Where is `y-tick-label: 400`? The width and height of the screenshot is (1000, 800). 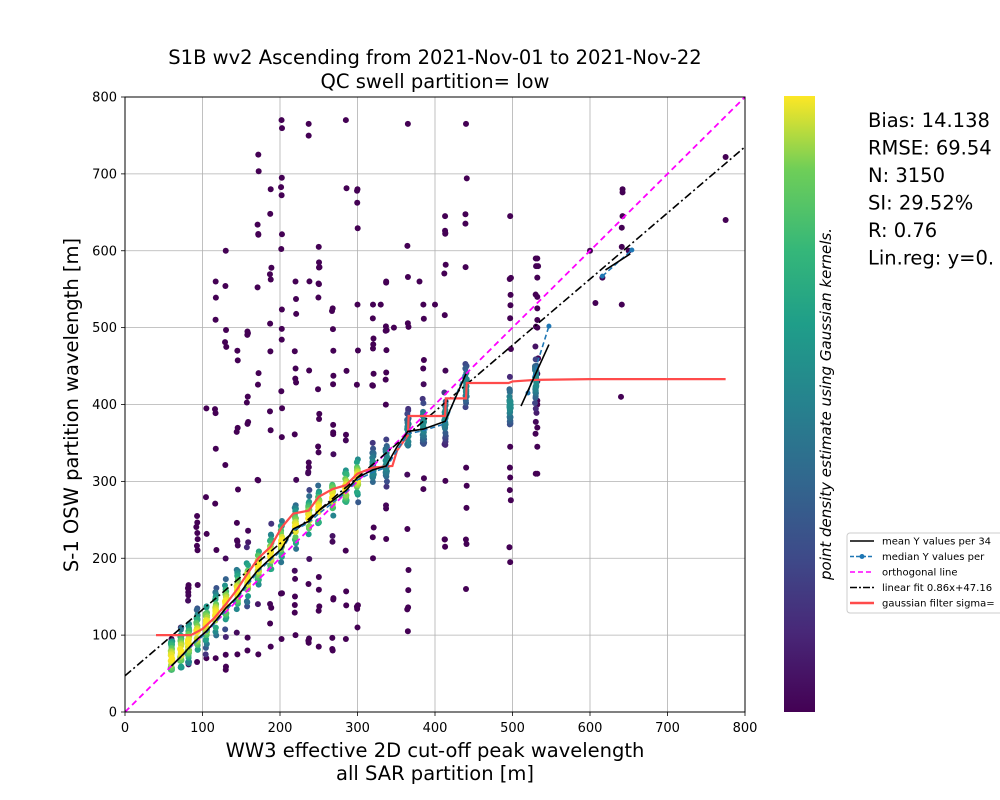 y-tick-label: 400 is located at coordinates (104, 405).